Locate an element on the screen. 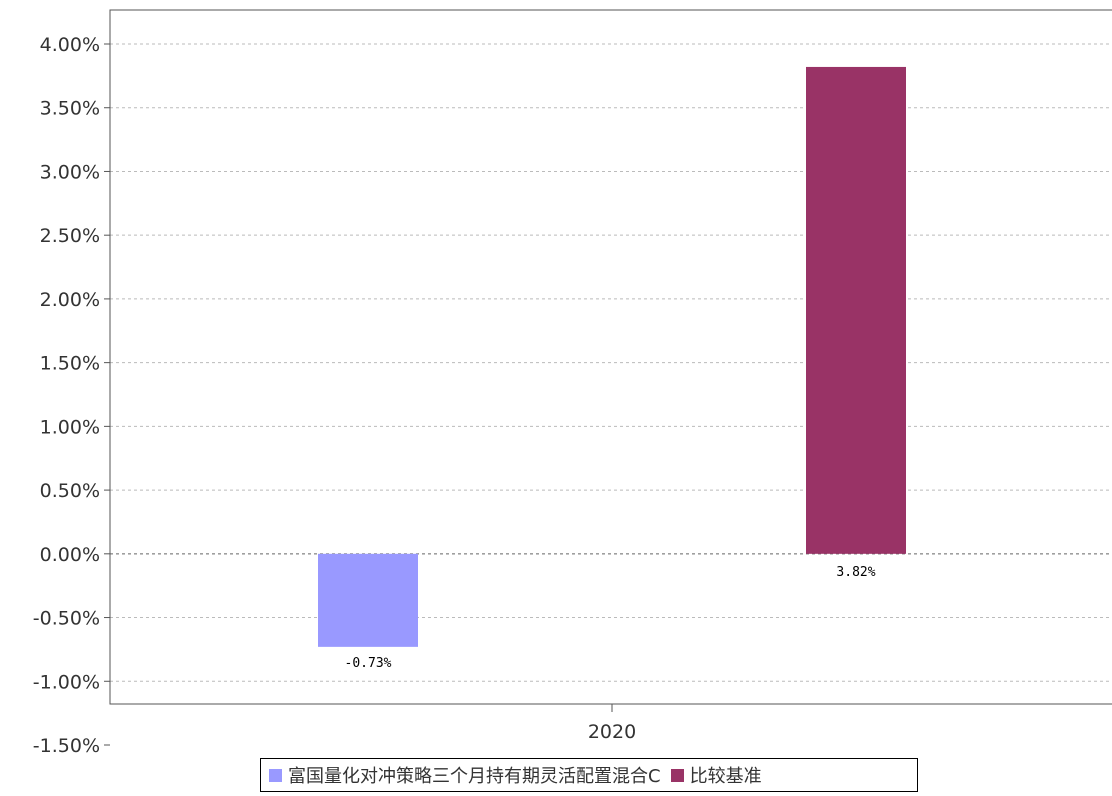 This screenshot has width=1112, height=796. y-tick-label: -0.50% is located at coordinates (66, 619).